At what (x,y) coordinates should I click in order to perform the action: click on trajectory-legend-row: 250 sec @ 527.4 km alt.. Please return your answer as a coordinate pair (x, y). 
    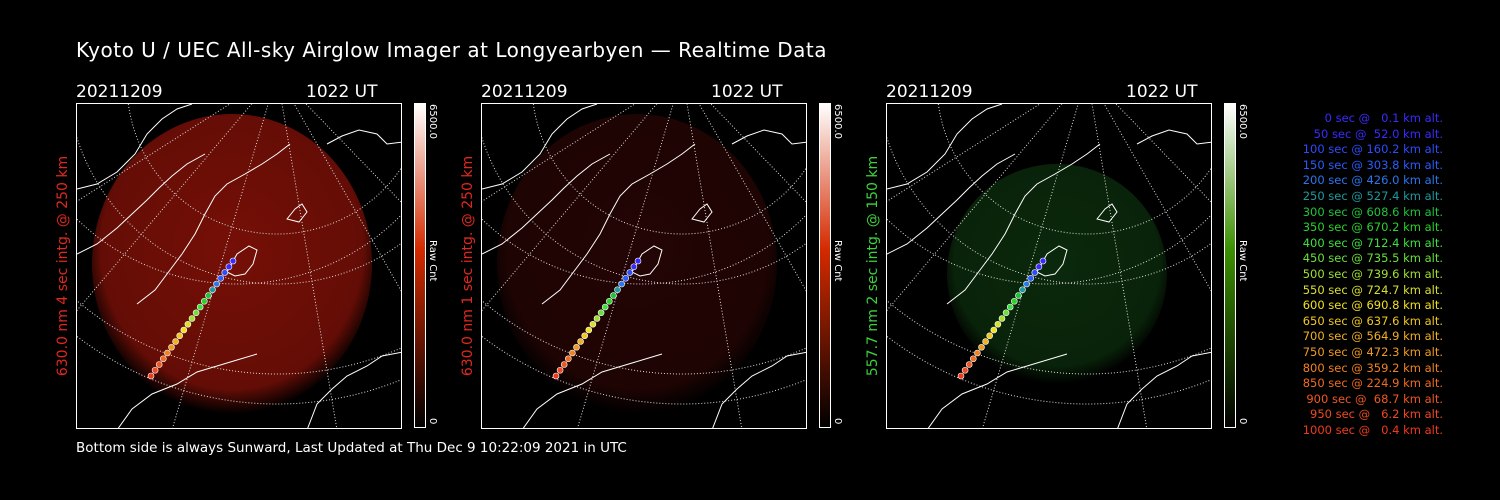
    Looking at the image, I should click on (1372, 195).